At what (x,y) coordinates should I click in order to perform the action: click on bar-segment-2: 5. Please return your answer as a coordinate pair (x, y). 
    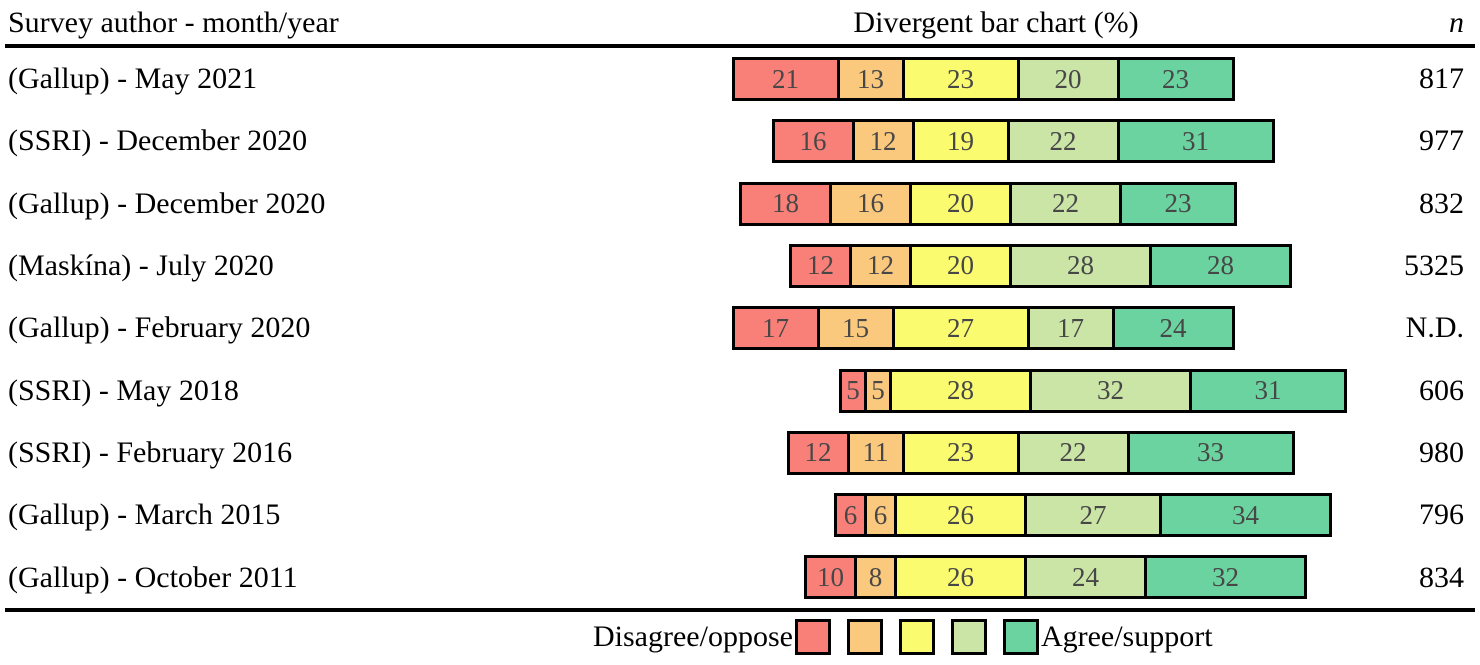
    Looking at the image, I should click on (878, 390).